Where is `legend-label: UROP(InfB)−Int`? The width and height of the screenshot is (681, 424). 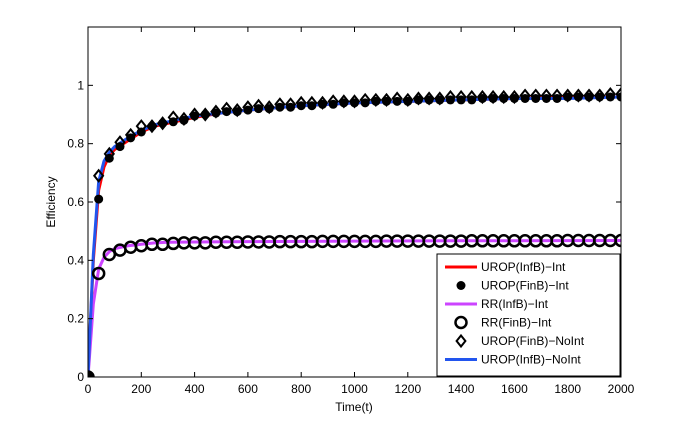
legend-label: UROP(InfB)−Int is located at coordinates (523, 267).